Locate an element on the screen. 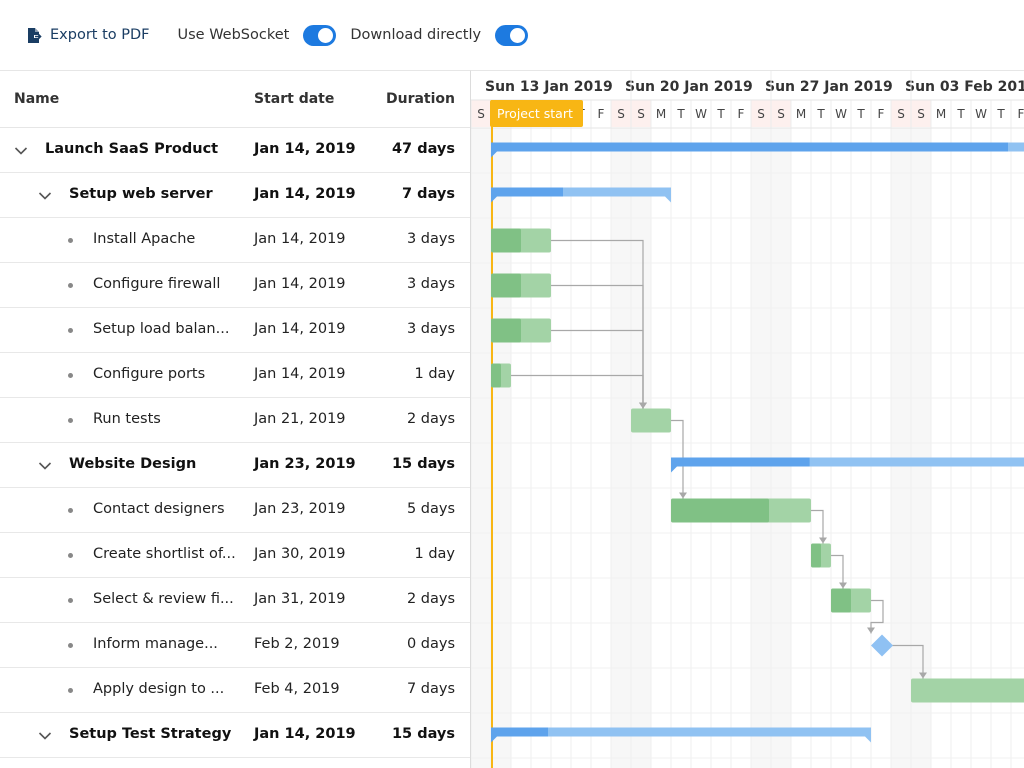 This screenshot has width=1024, height=768. task-name: Install Apache is located at coordinates (144, 239).